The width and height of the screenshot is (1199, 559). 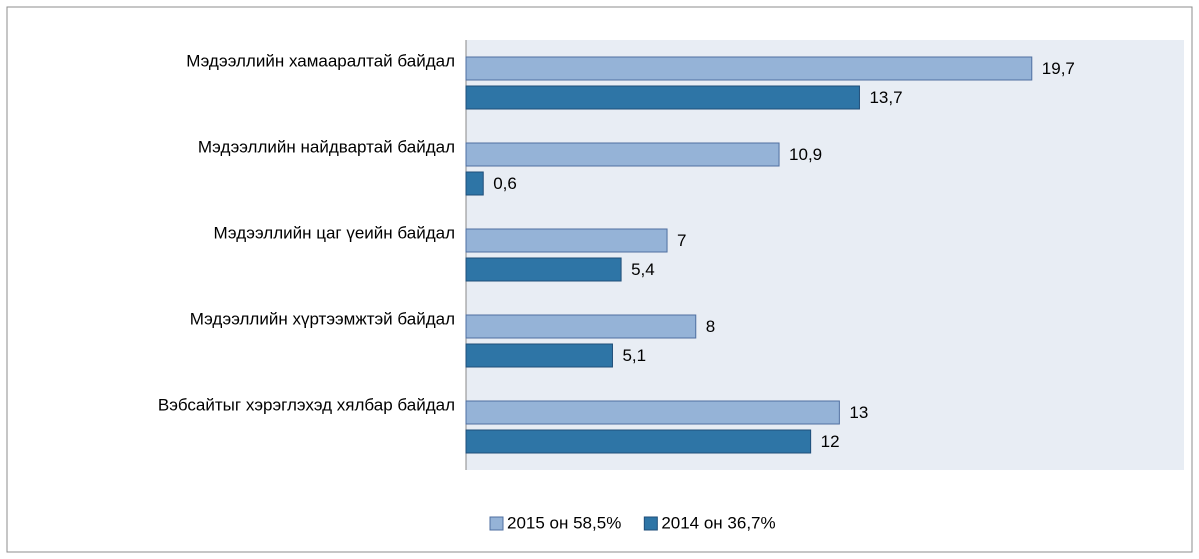 I want to click on category-label: Мэдээллийн найдвартай байдал, so click(x=326, y=146).